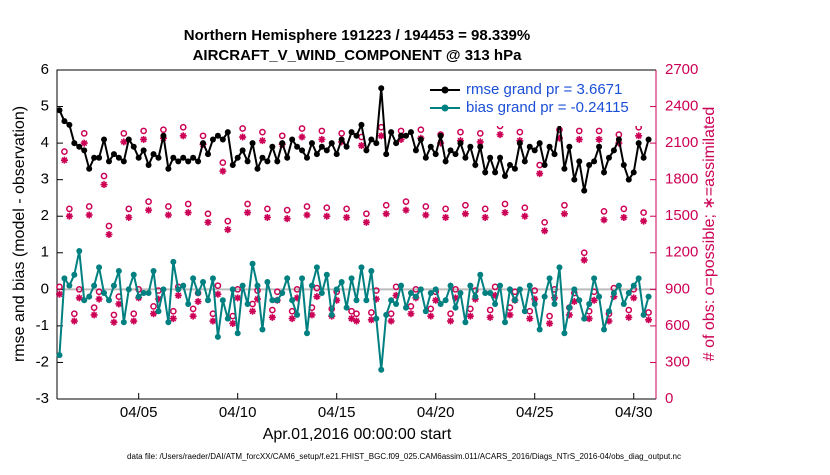 This screenshot has height=475, width=830. What do you see at coordinates (537, 102) in the screenshot?
I see `legend-box` at bounding box center [537, 102].